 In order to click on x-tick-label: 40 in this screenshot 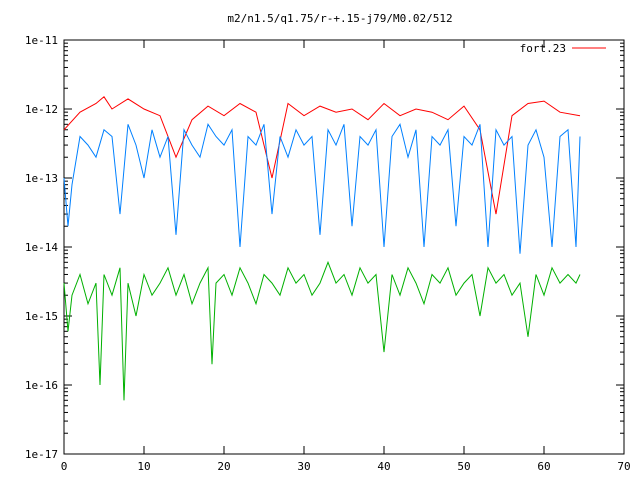, I will do `click(383, 466)`.